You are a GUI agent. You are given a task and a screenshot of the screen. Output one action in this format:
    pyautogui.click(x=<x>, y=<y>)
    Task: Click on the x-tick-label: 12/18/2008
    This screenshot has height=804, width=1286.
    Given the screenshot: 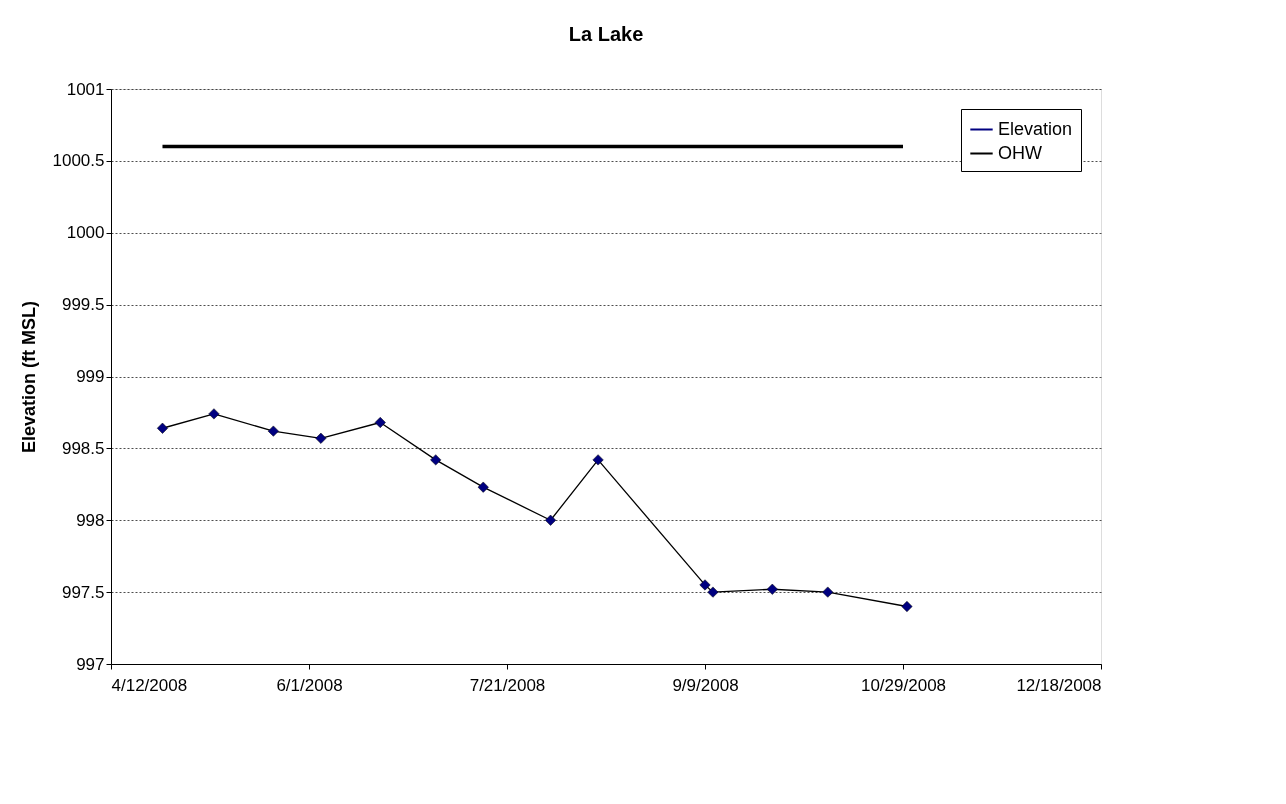 What is the action you would take?
    pyautogui.click(x=1059, y=685)
    